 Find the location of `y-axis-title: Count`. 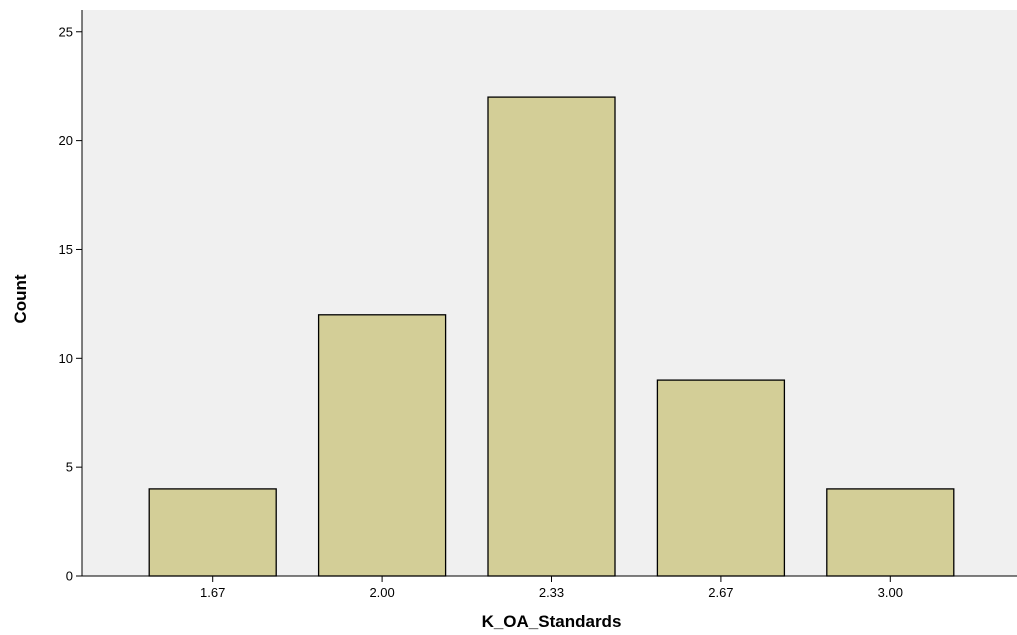

y-axis-title: Count is located at coordinates (20, 298).